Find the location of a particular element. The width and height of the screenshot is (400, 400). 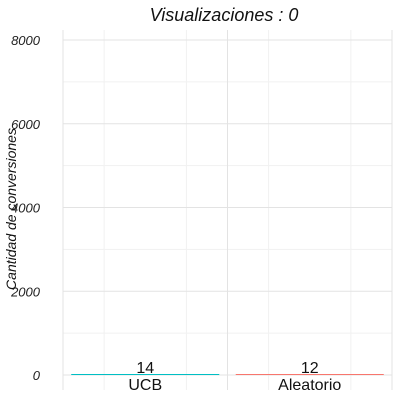

data-labels: 14 12 is located at coordinates (227, 368).